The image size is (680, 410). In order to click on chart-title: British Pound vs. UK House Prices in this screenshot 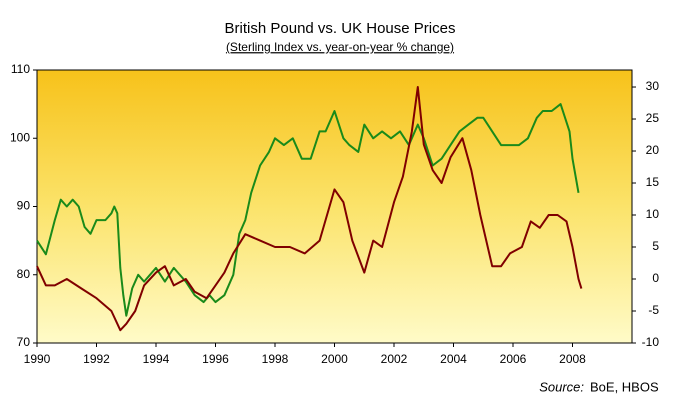, I will do `click(340, 28)`.